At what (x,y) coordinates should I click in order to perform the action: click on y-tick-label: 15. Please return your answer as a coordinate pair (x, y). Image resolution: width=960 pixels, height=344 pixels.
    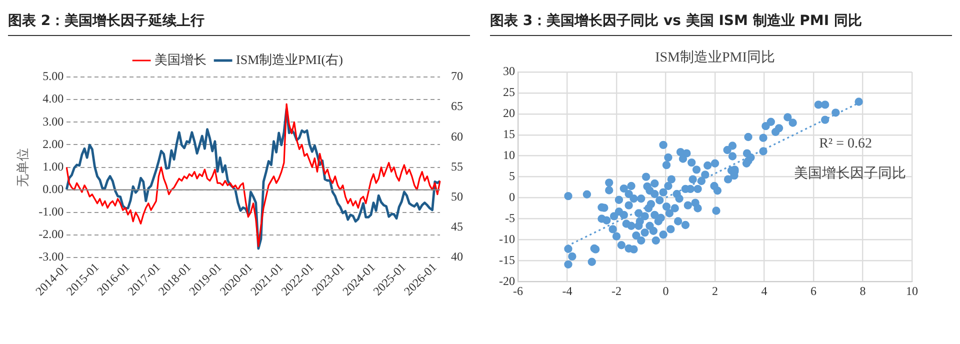
    Looking at the image, I should click on (508, 134).